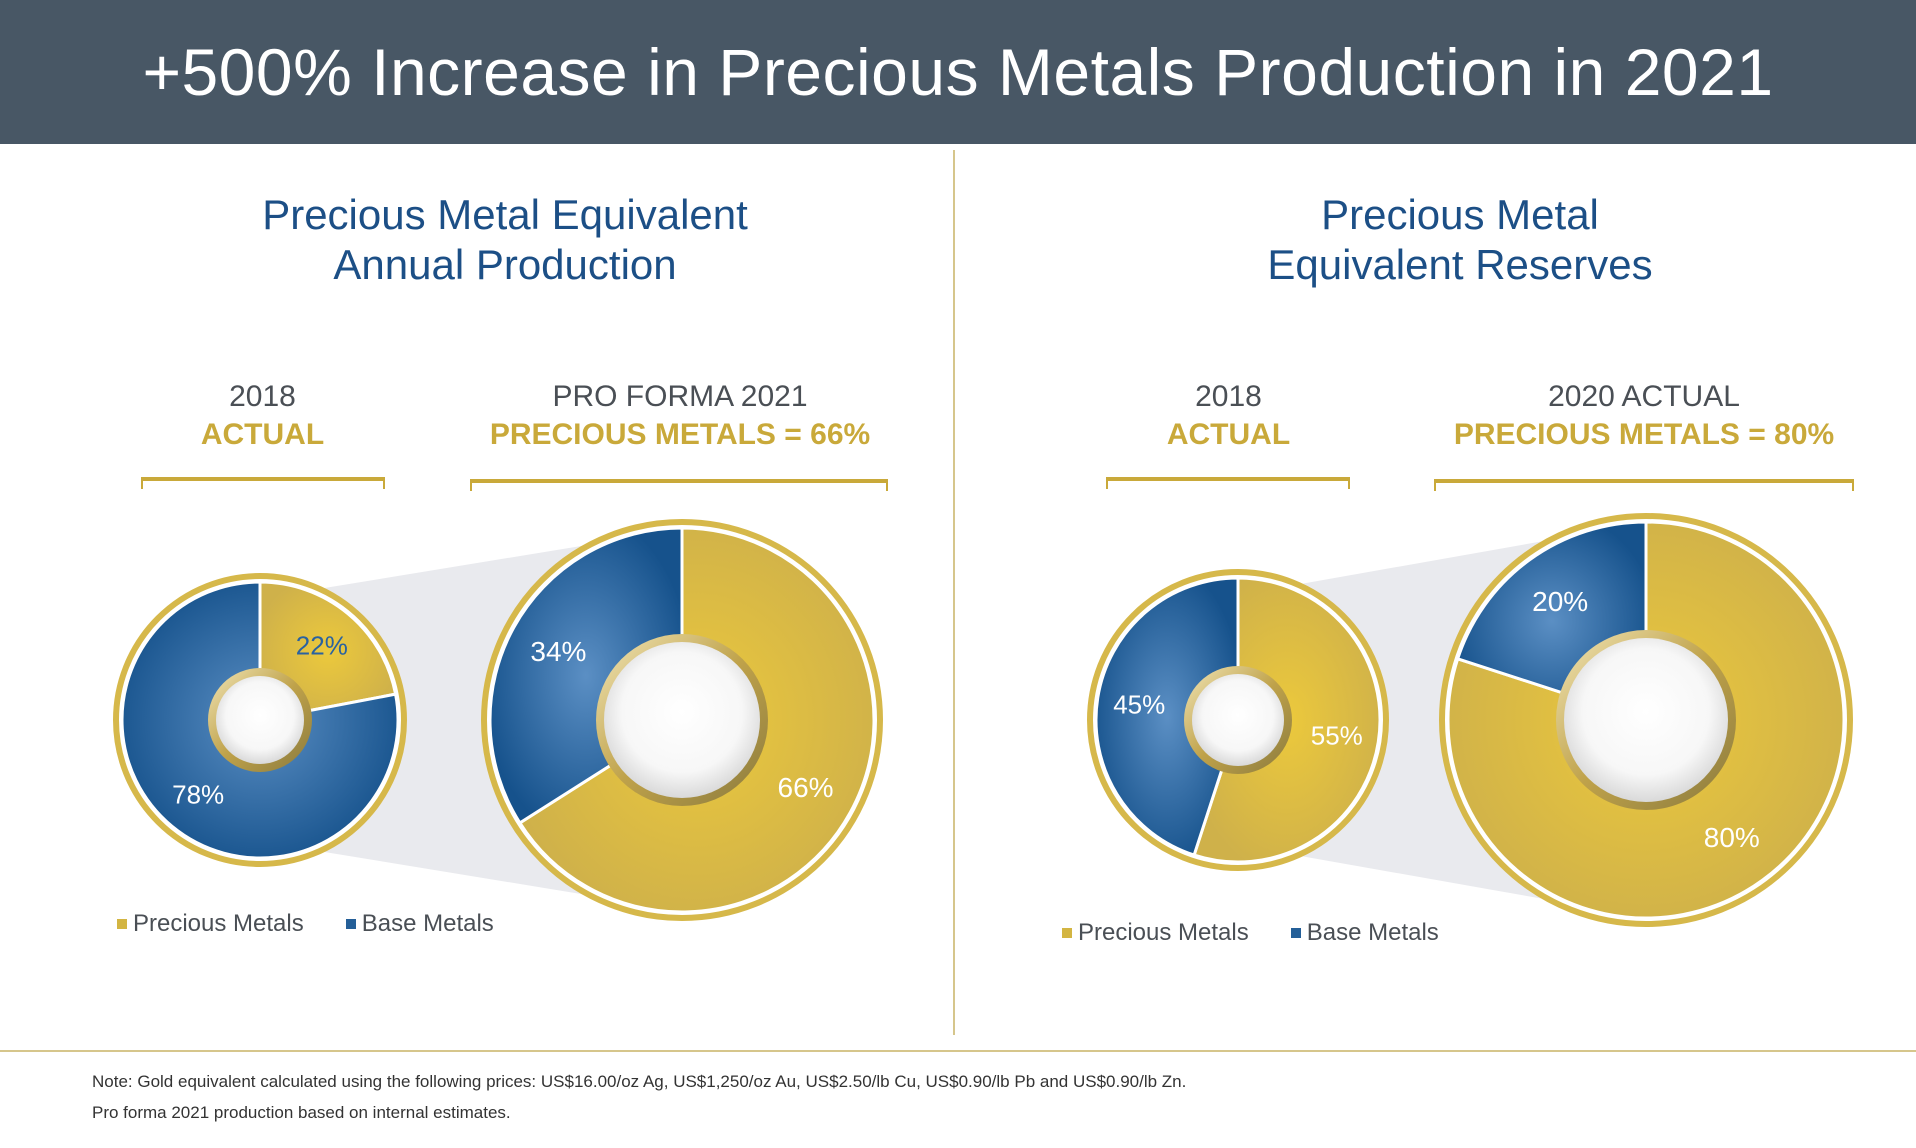 The image size is (1916, 1148). I want to click on pie-2018-reserves-label-base: 45%, so click(1139, 704).